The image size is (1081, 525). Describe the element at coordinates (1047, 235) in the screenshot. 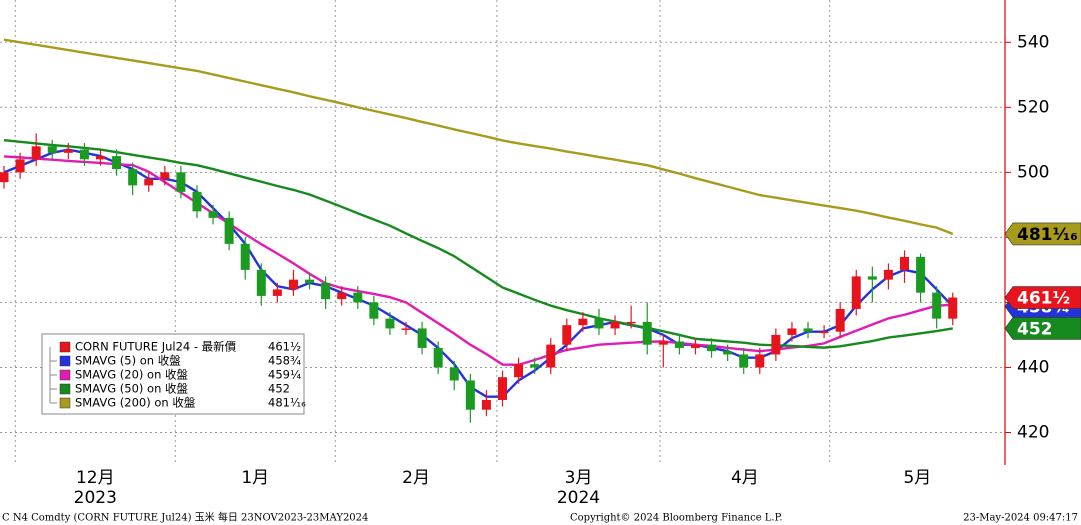

I see `value-tag-label: 481¹⁄₁₆` at that location.